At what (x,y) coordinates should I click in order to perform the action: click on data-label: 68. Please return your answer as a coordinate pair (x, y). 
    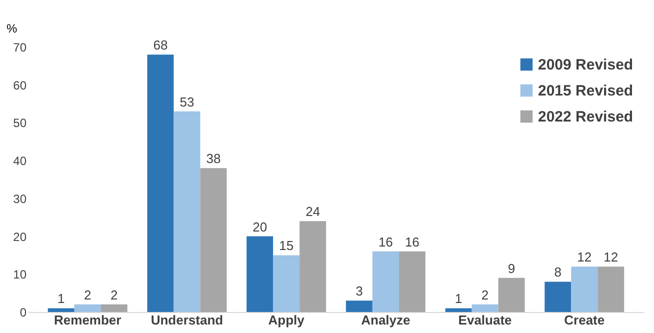
    Looking at the image, I should click on (160, 45).